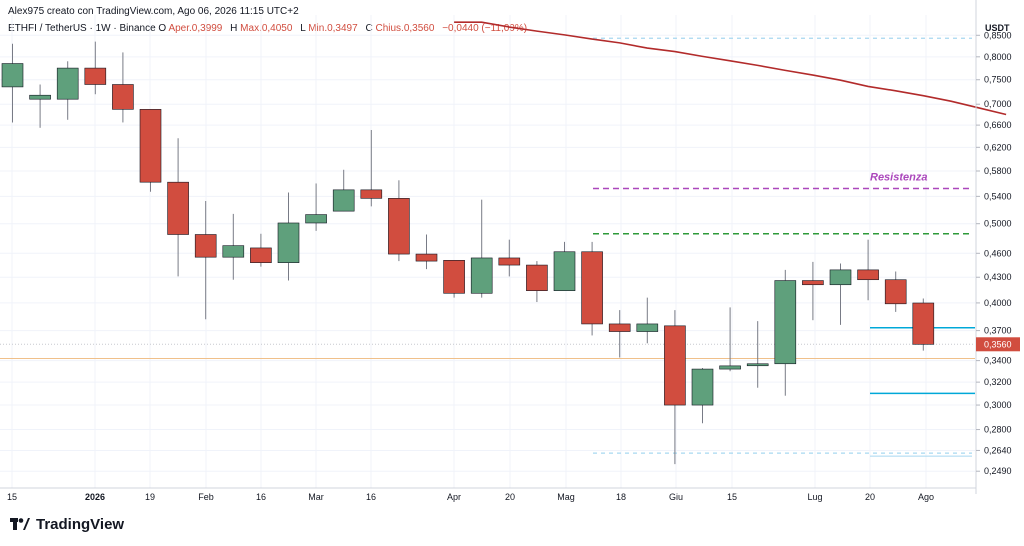  I want to click on price-tick-label: 0,7500, so click(998, 80).